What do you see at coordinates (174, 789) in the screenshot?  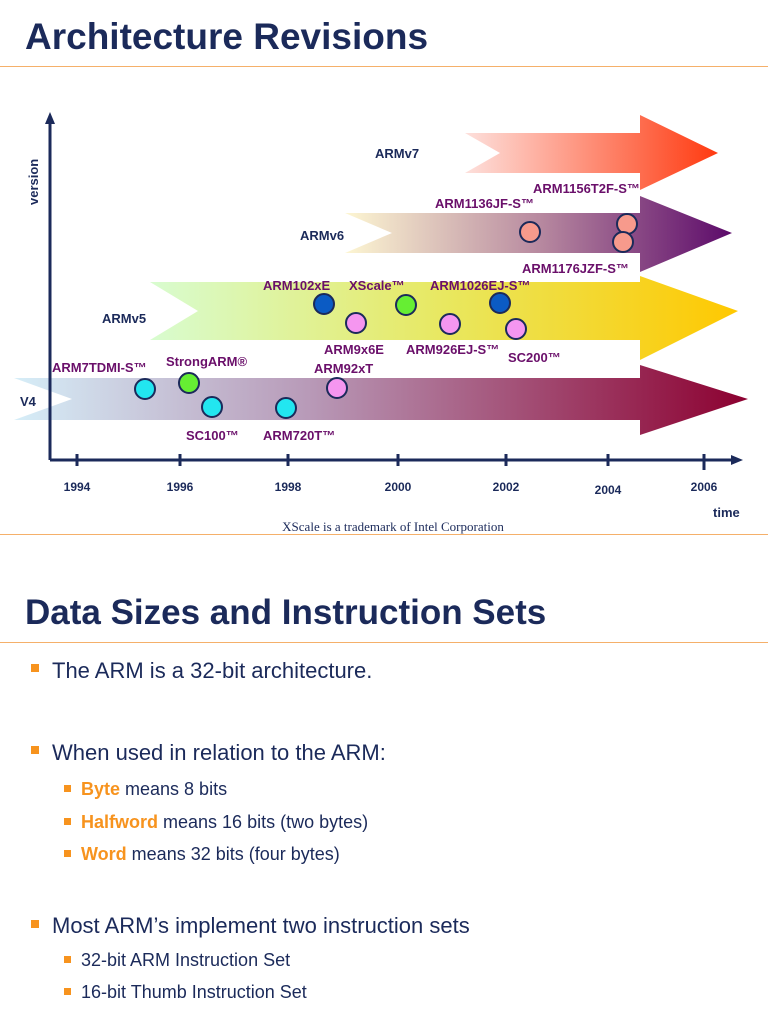 I see `definition: means 8 bits` at bounding box center [174, 789].